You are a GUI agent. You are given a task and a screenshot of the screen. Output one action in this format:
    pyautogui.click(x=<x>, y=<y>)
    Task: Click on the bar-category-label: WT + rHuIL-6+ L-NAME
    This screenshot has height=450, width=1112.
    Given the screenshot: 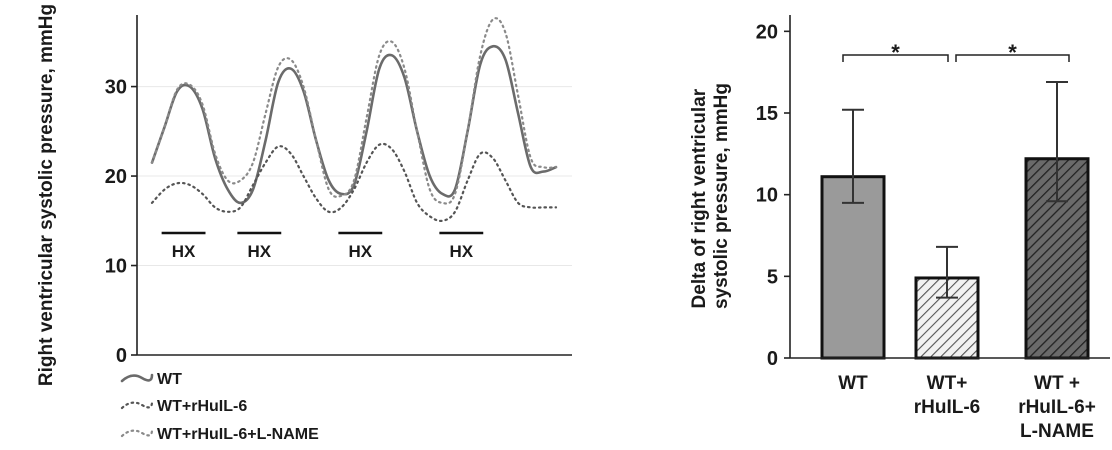 What is the action you would take?
    pyautogui.click(x=1057, y=407)
    